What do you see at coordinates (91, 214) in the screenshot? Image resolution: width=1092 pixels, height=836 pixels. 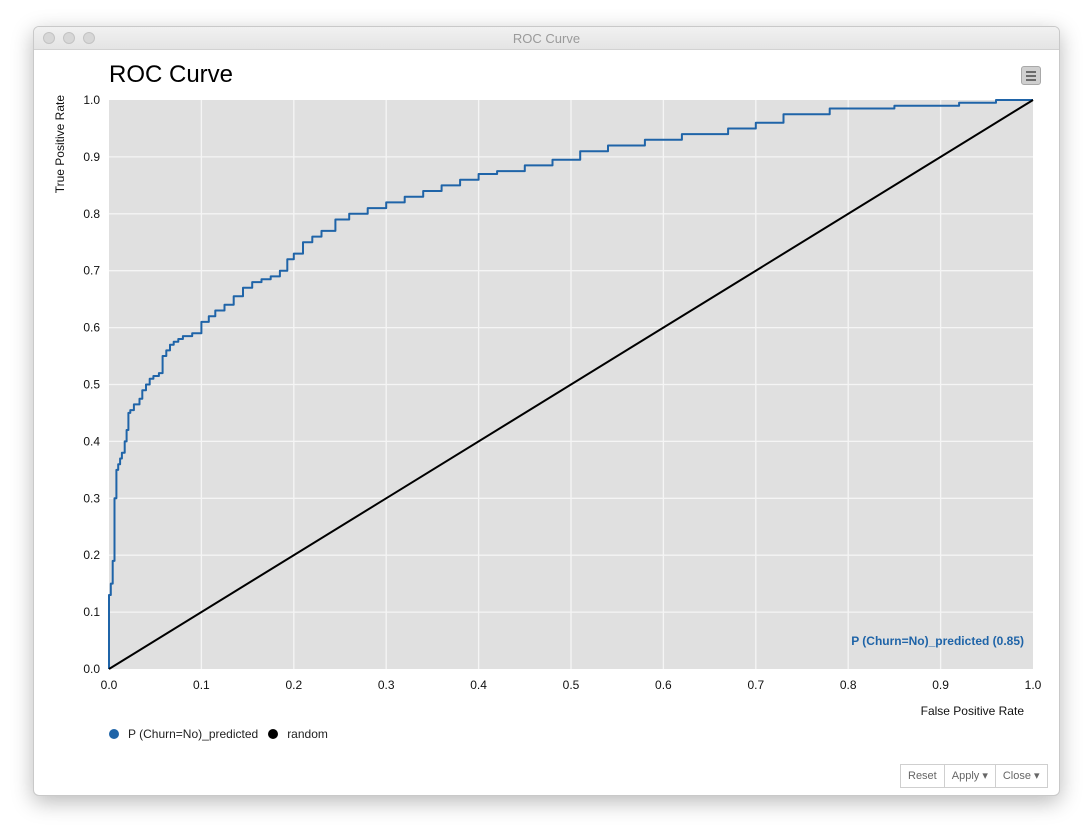 I see `y-tick-label: 0.8` at bounding box center [91, 214].